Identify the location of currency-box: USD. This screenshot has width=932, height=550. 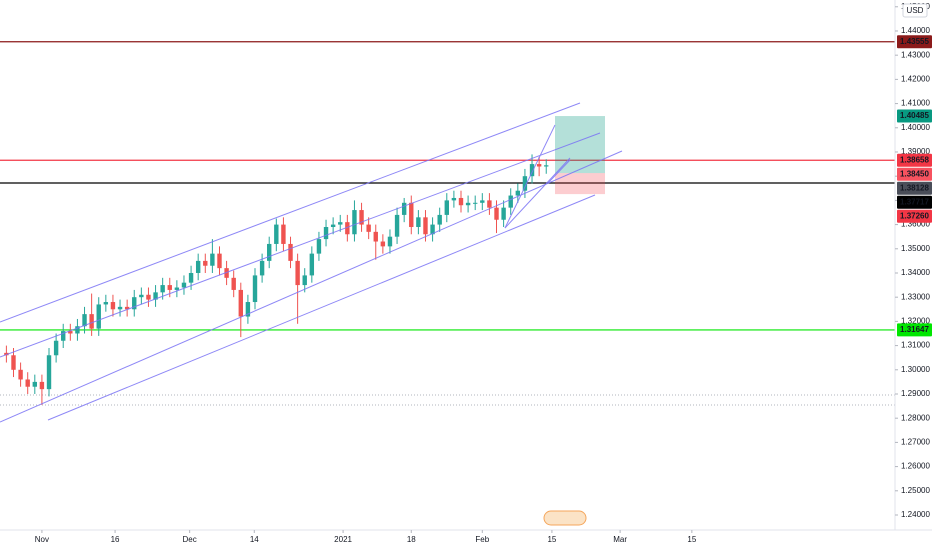
(915, 10).